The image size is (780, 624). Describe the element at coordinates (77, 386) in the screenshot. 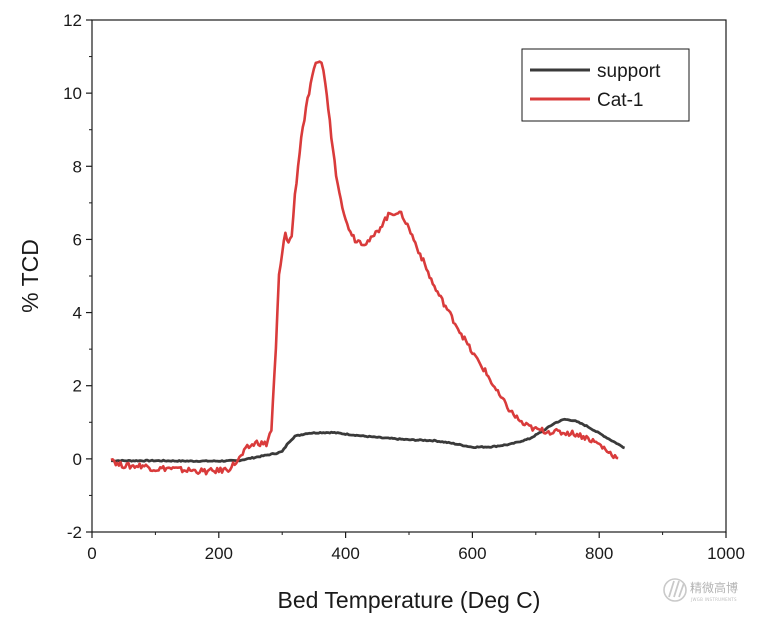

I see `y-tick-label-2: 2` at that location.